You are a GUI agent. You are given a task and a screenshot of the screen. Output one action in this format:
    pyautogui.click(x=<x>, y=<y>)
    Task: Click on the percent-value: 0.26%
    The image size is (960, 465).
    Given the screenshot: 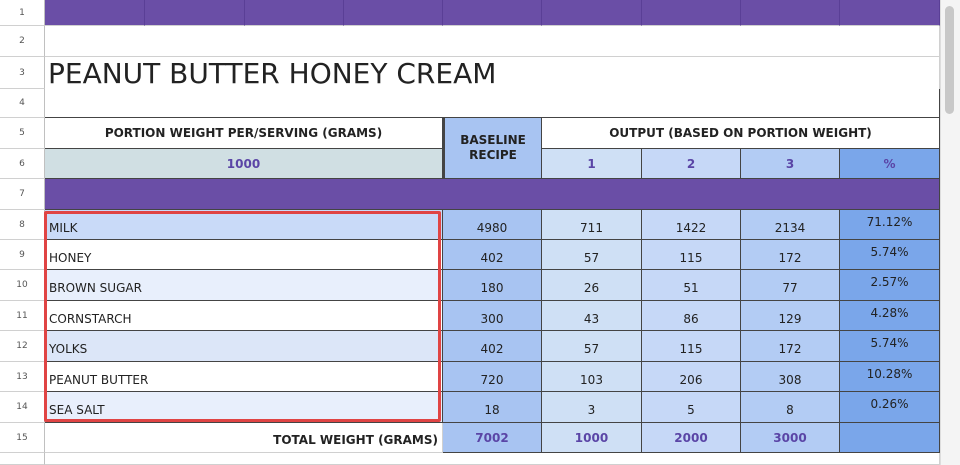 What is the action you would take?
    pyautogui.click(x=890, y=407)
    